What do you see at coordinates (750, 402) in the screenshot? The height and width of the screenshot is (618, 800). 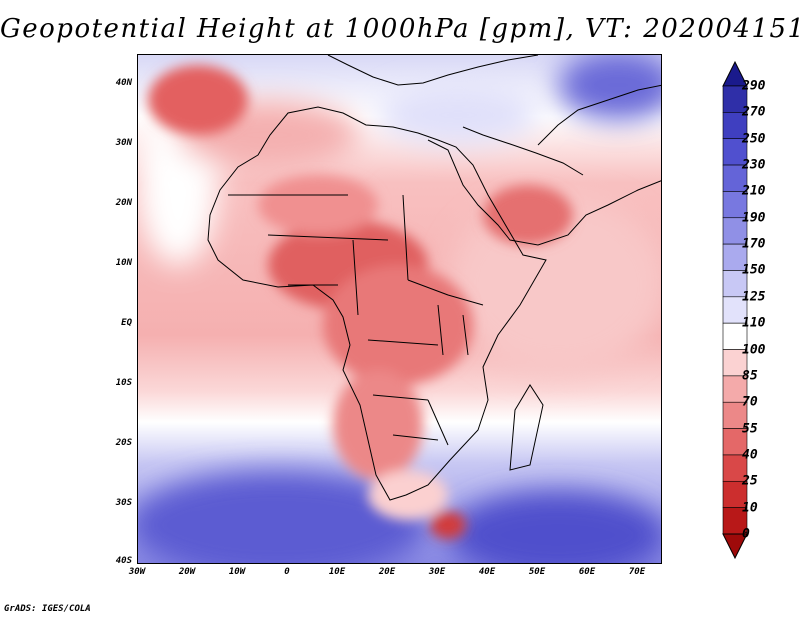 I see `colorbar-label: 70` at bounding box center [750, 402].